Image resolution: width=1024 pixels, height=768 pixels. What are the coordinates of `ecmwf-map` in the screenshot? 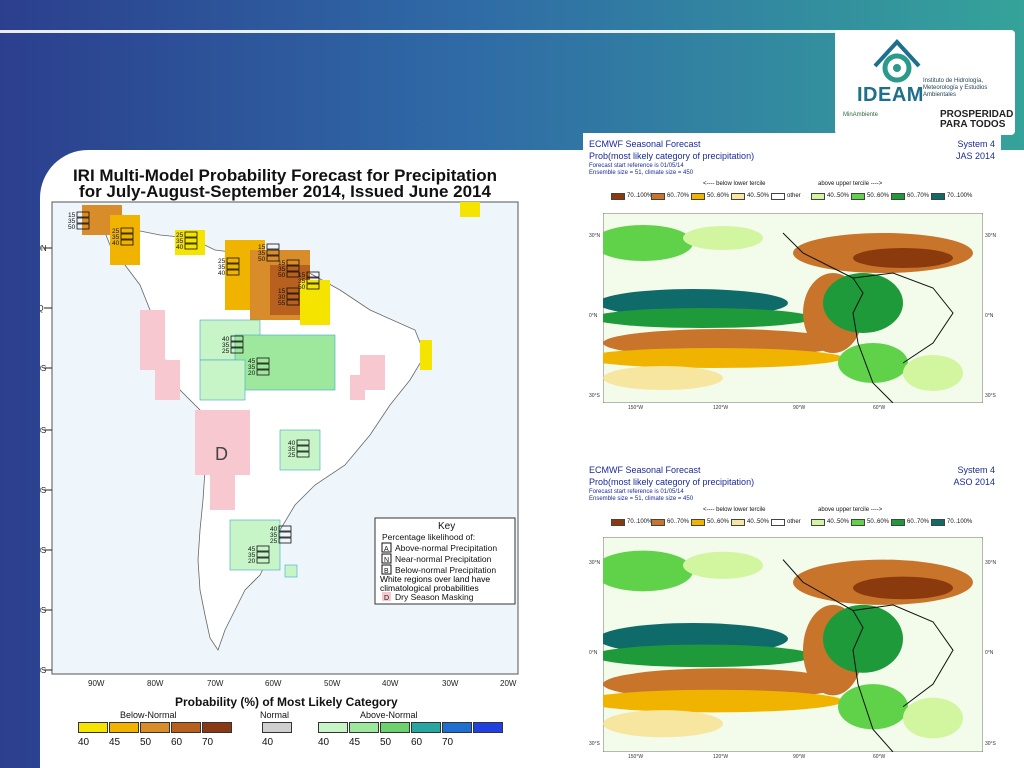 It's located at (793, 308).